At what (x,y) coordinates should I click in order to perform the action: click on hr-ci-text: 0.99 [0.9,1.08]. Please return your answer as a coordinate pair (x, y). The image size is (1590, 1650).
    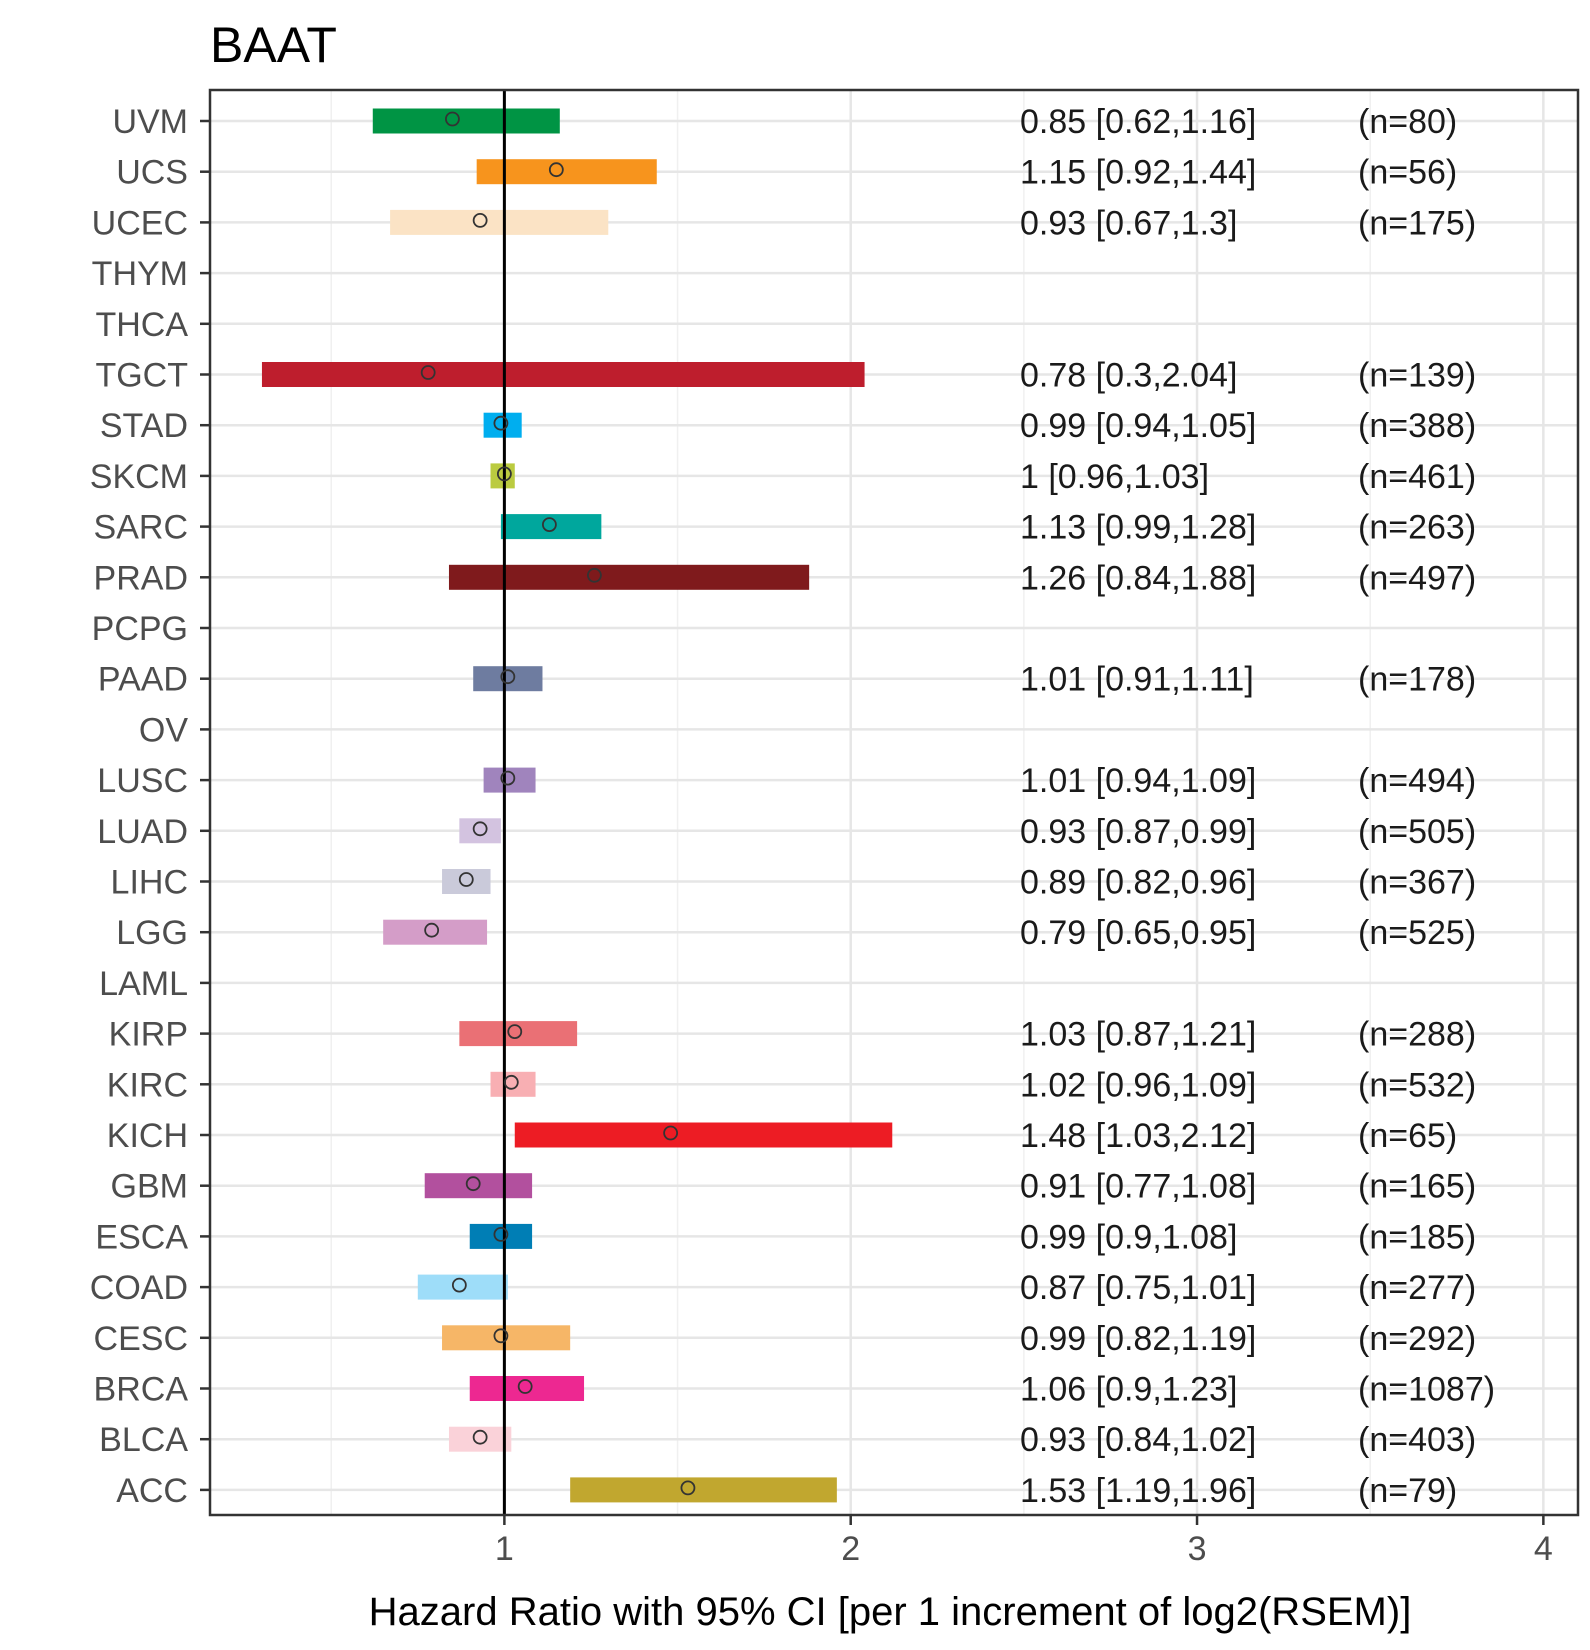
    Looking at the image, I should click on (1128, 1237).